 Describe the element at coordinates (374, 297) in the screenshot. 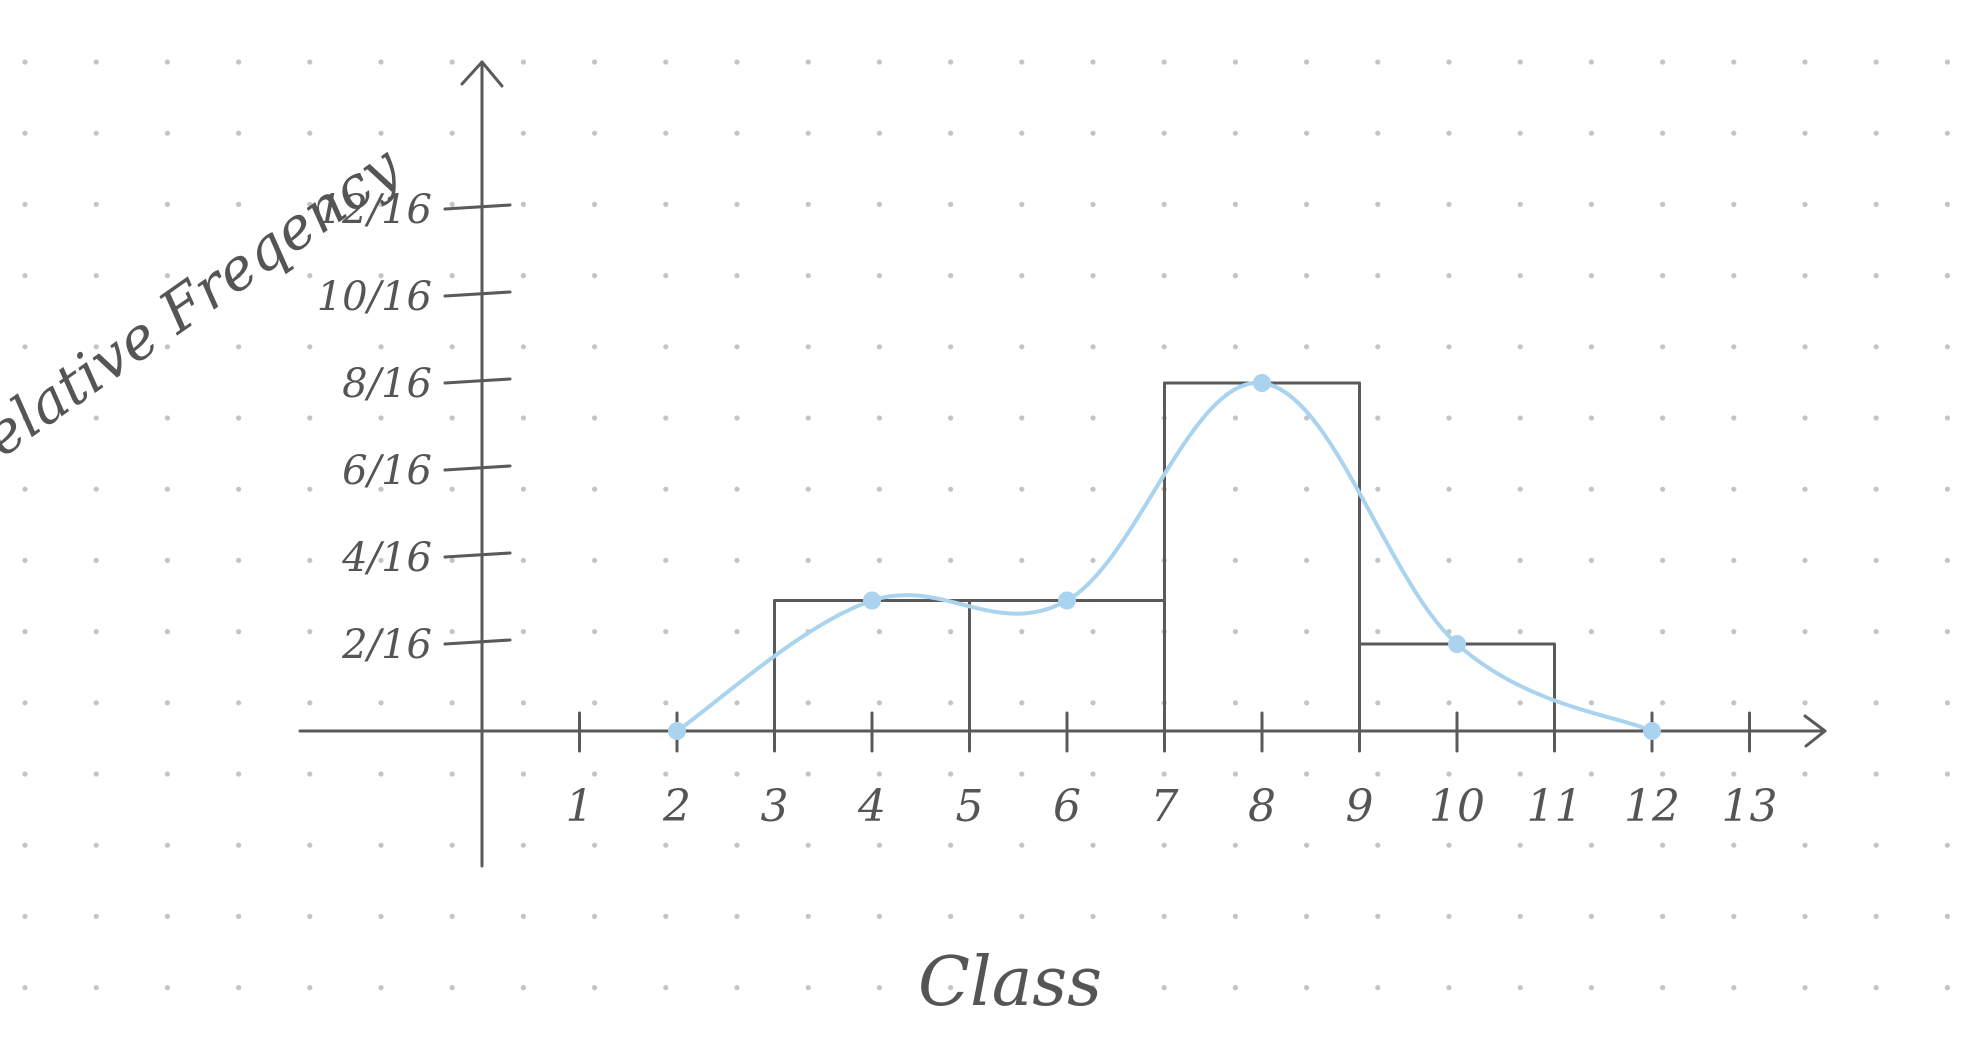

I see `y-tick-label-10: 10/16` at that location.